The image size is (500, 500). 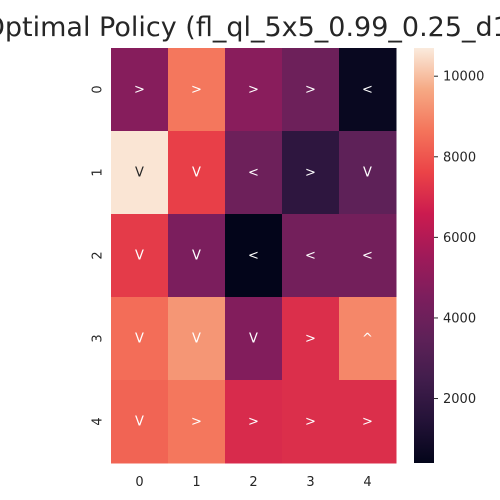 I want to click on y-tick-label: 2, so click(x=98, y=255).